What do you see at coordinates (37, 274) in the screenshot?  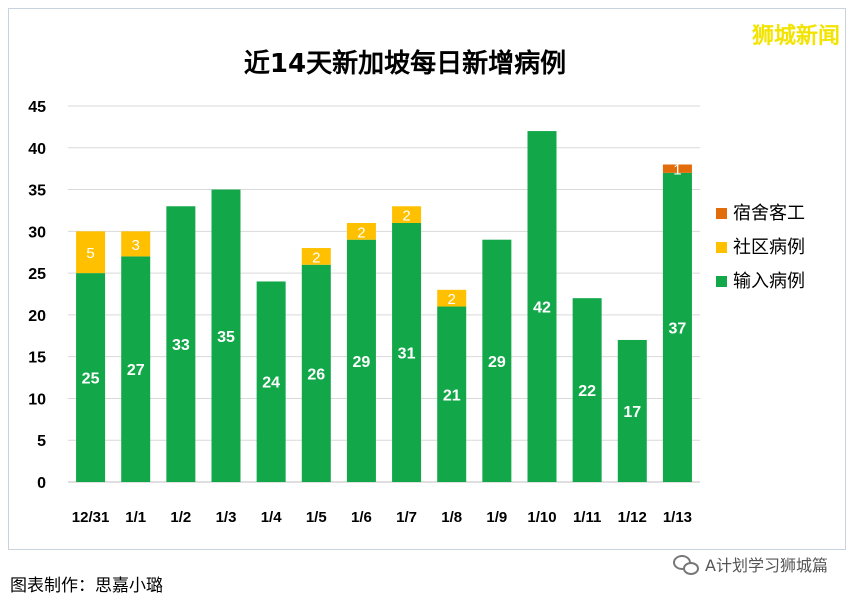 I see `y-tick-label: 25` at bounding box center [37, 274].